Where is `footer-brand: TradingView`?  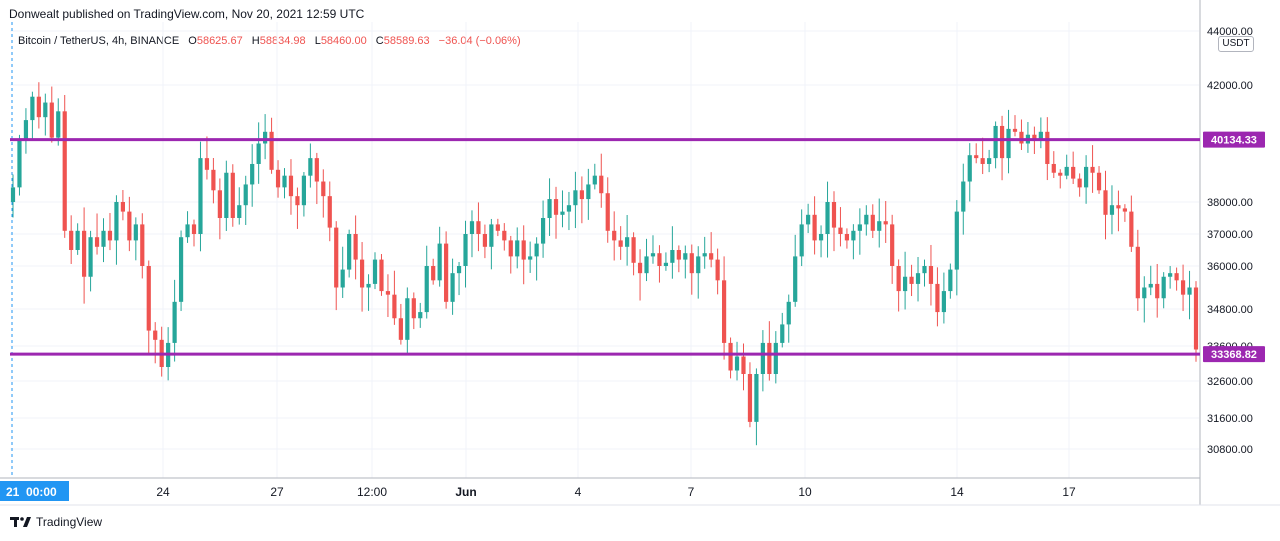
footer-brand: TradingView is located at coordinates (56, 522).